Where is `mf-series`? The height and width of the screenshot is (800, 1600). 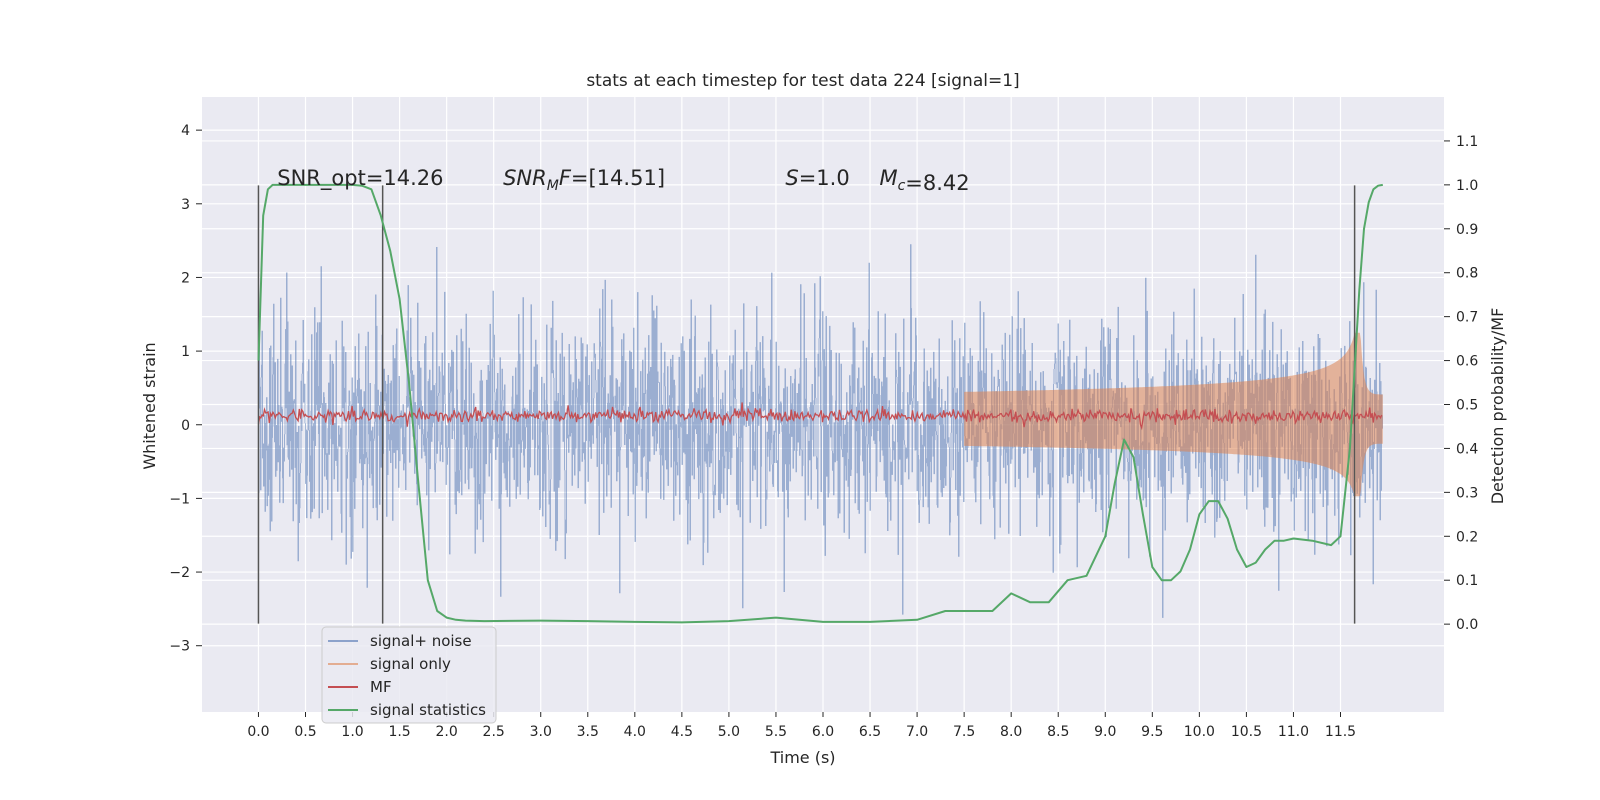
mf-series is located at coordinates (820, 416).